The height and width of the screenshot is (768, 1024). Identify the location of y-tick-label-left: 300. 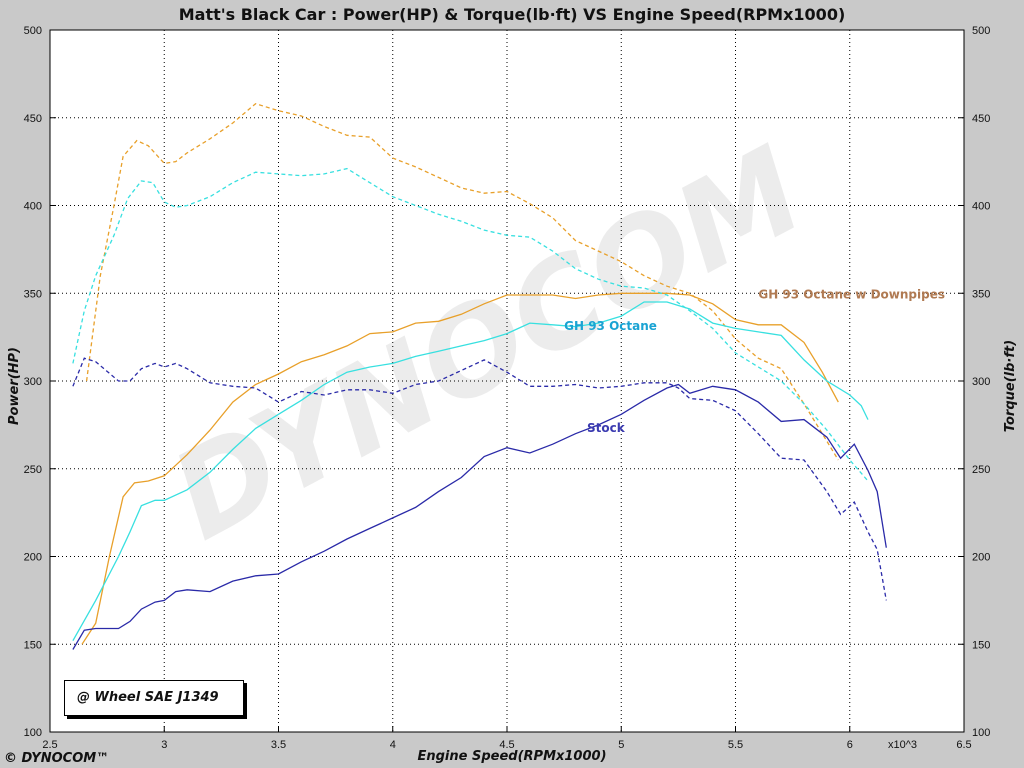
(33, 382).